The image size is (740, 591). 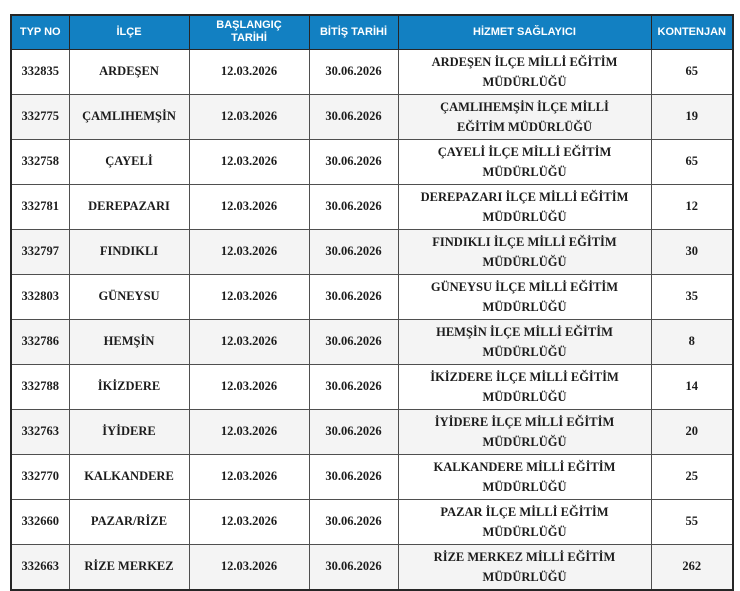 I want to click on header-bitis-tarihi: BİTİŞ TARİHİ, so click(x=353, y=32).